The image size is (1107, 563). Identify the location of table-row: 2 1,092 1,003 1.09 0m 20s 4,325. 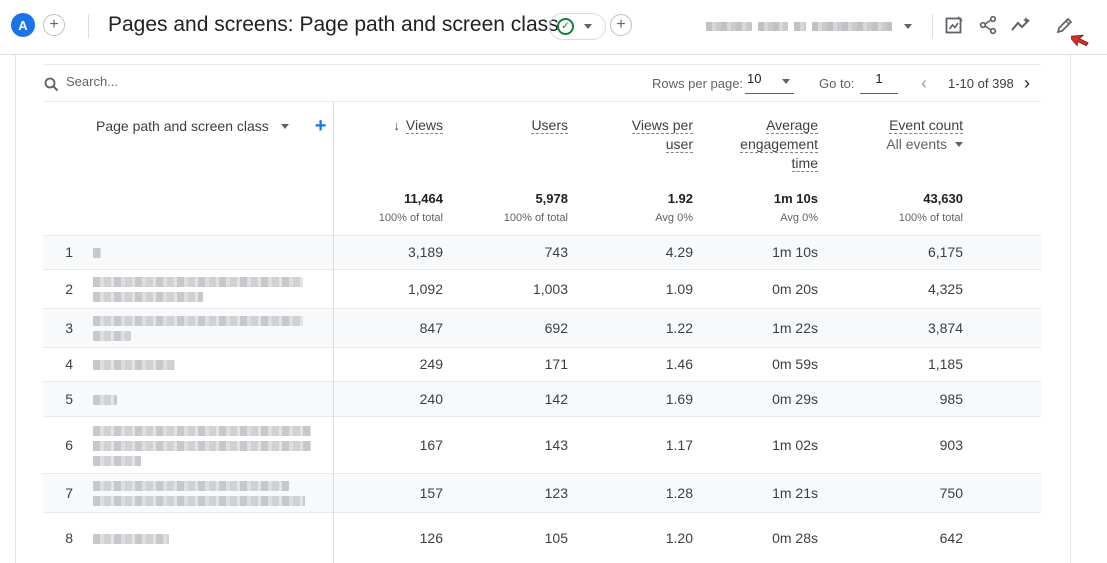
(542, 288).